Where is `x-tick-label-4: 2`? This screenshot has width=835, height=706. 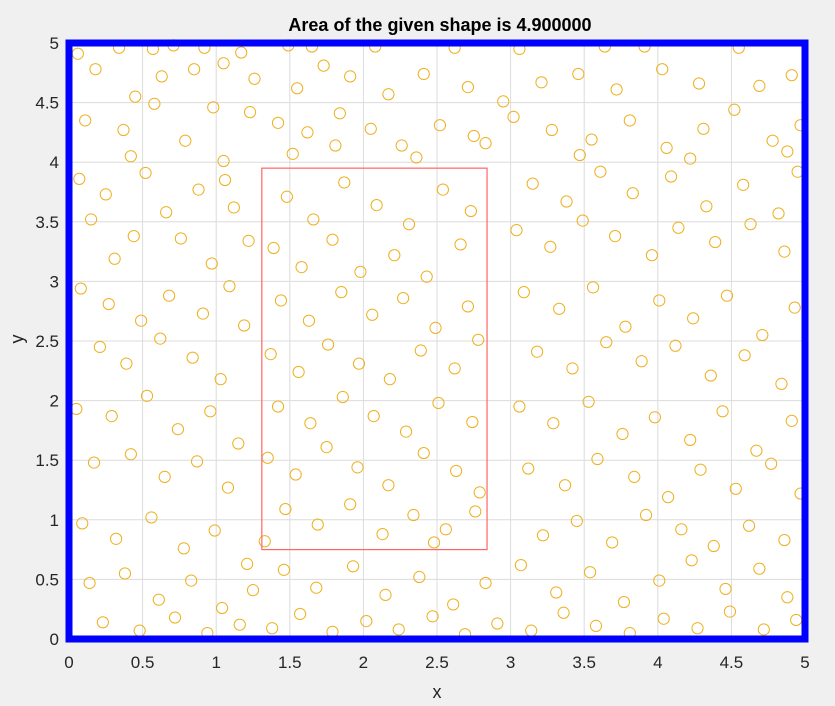 x-tick-label-4: 2 is located at coordinates (363, 662).